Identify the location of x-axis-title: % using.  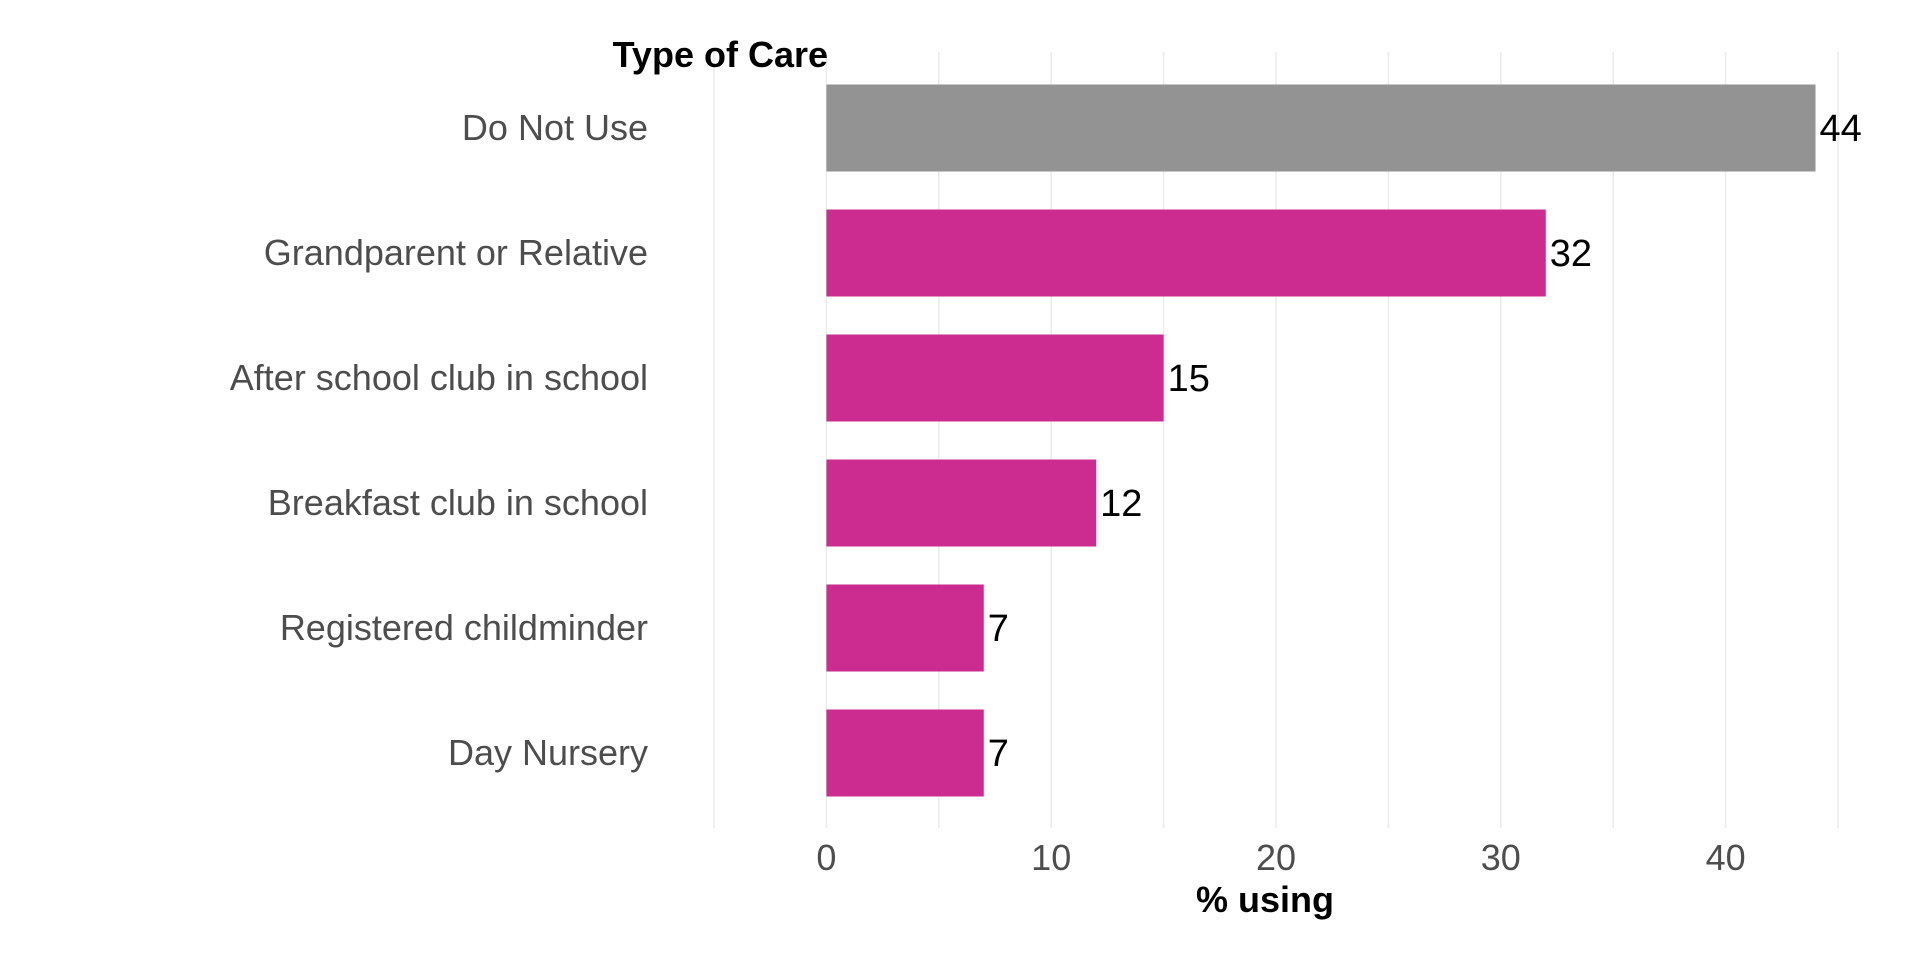
(1265, 899).